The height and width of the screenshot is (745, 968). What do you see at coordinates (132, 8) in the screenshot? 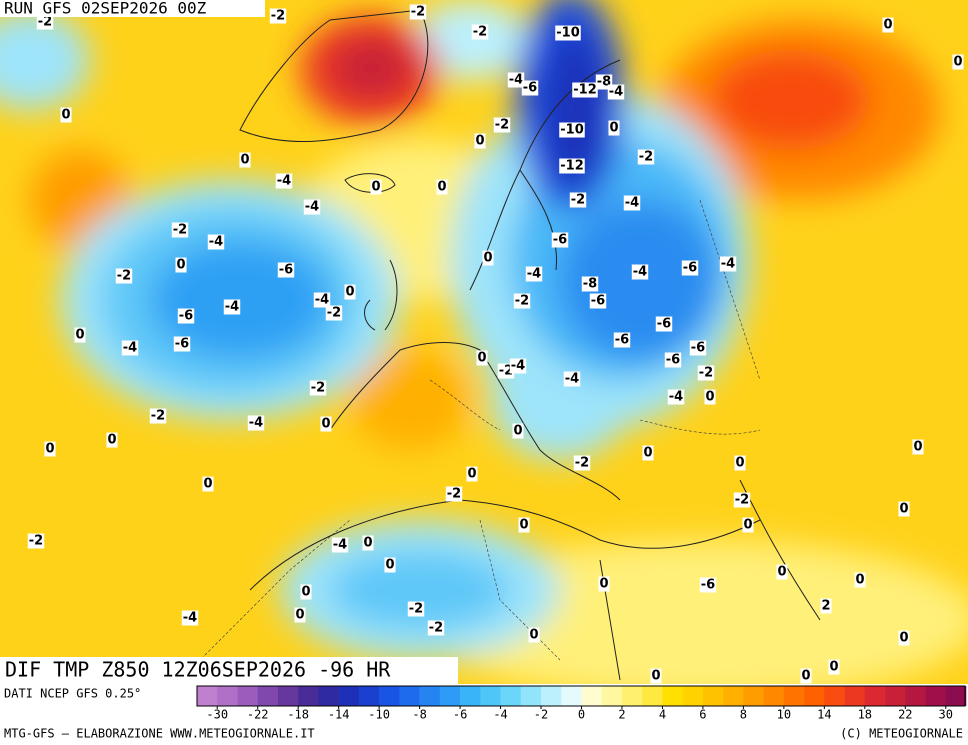
I see `header-box` at bounding box center [132, 8].